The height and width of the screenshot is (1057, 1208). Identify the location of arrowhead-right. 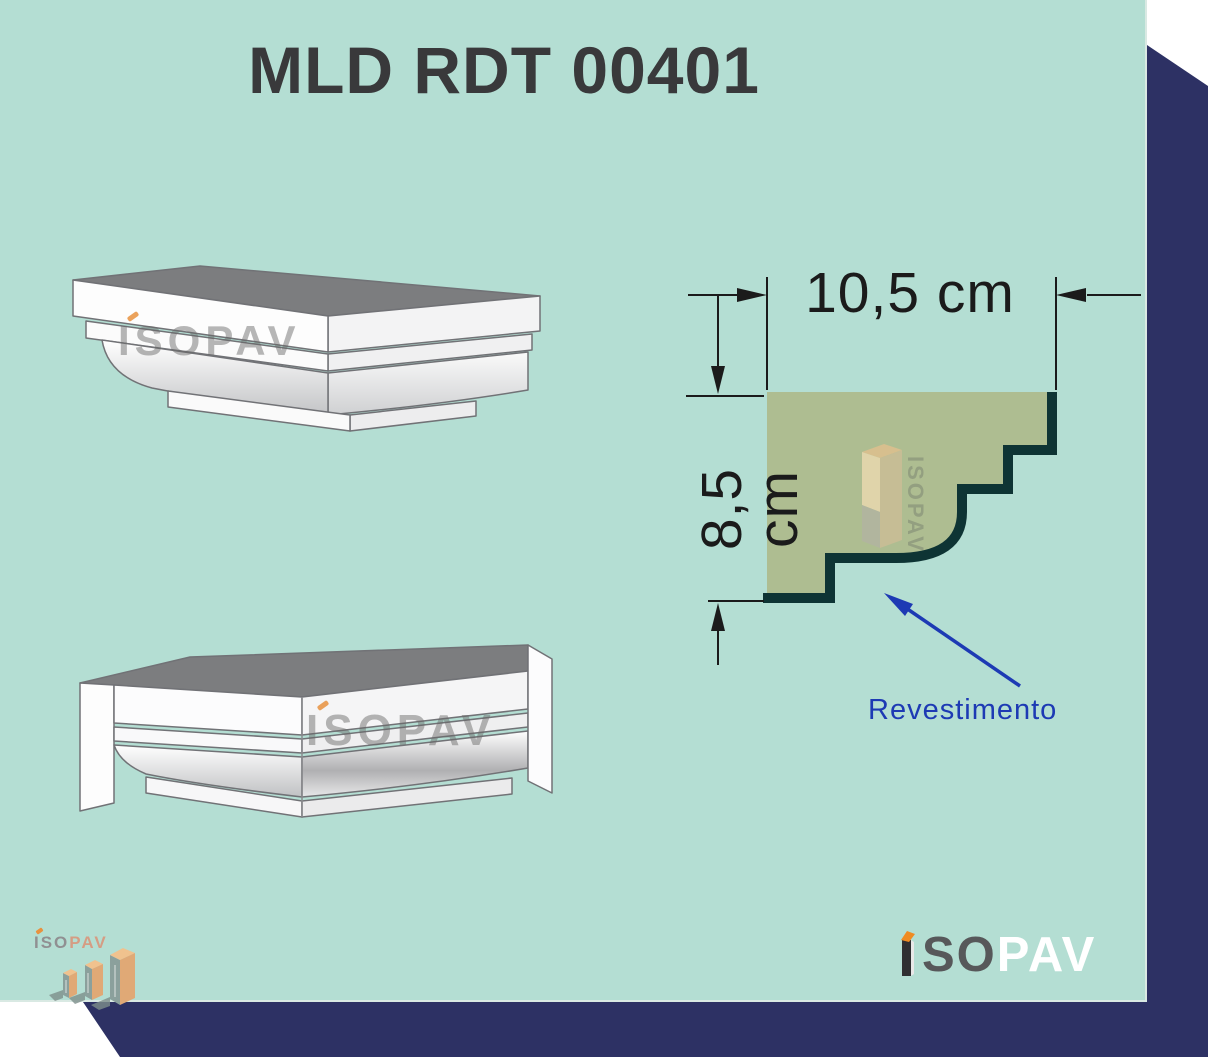
(752, 295).